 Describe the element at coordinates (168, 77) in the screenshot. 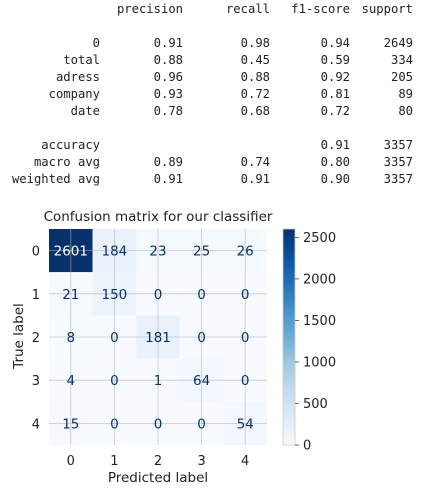

I see `report-cell: 0.96` at that location.